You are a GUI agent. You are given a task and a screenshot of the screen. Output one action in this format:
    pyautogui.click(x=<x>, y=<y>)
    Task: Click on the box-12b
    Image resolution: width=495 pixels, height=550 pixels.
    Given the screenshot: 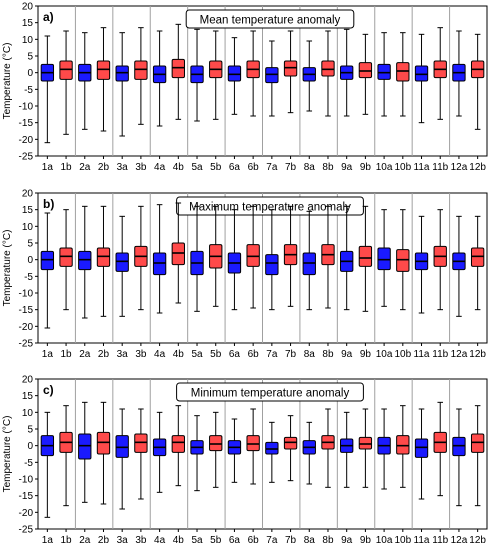 What is the action you would take?
    pyautogui.click(x=477, y=263)
    